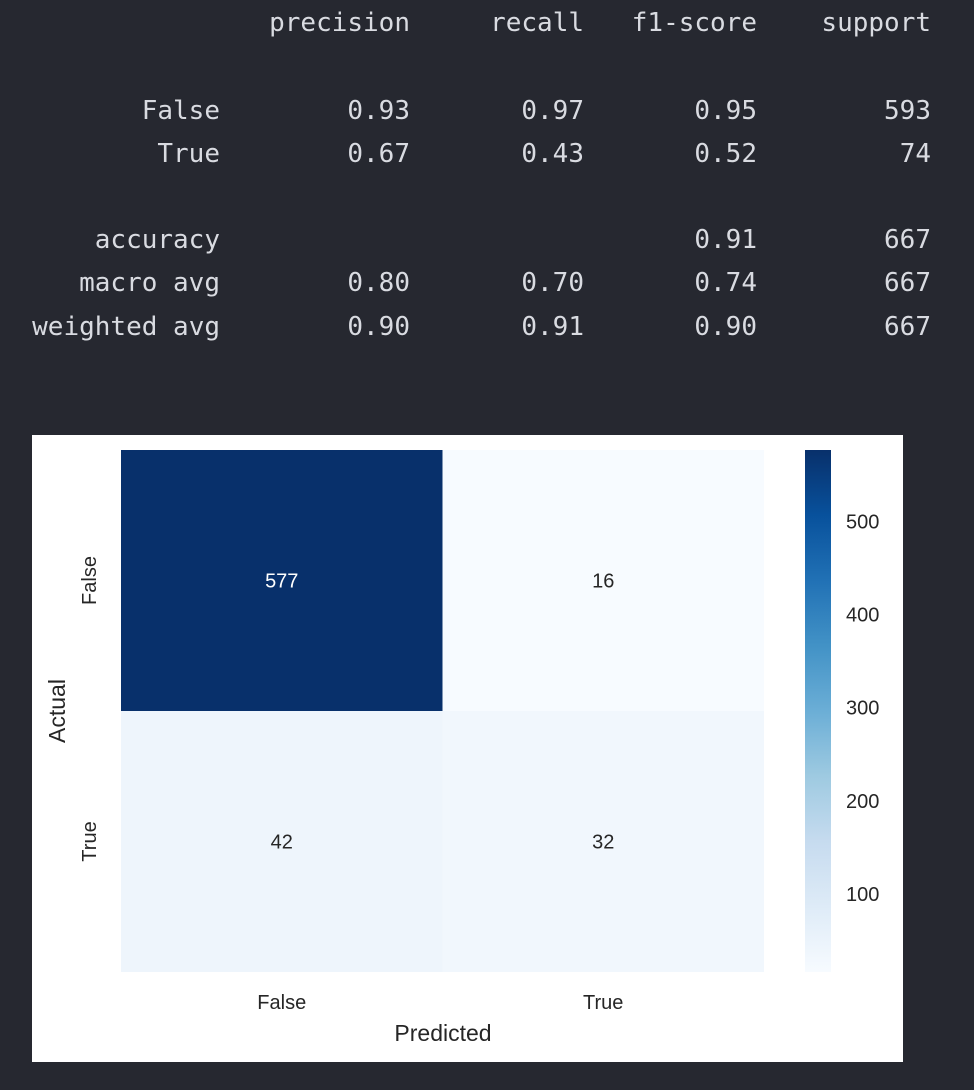 This screenshot has width=974, height=1090. I want to click on colorbar-tick-label: 100, so click(862, 895).